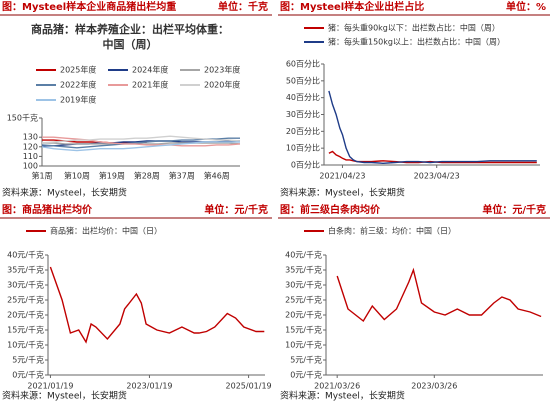  What do you see at coordinates (78, 85) in the screenshot?
I see `legend-label: 2022年度` at bounding box center [78, 85].